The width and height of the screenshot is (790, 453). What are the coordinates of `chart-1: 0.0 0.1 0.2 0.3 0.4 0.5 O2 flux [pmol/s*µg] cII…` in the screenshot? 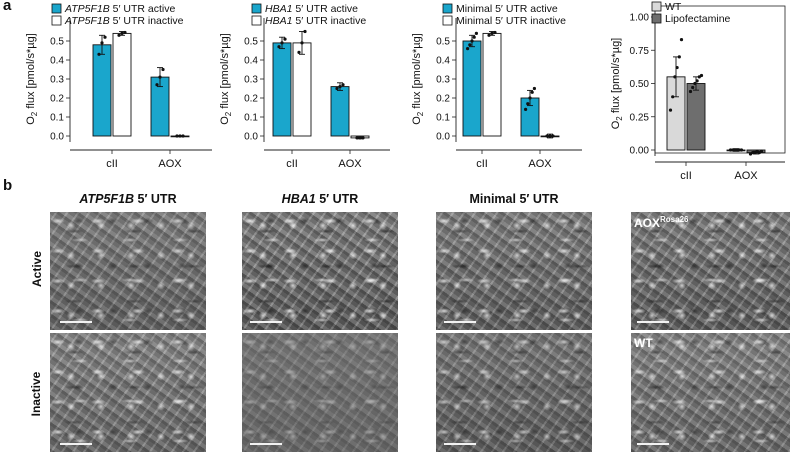 It's located at (118, 86).